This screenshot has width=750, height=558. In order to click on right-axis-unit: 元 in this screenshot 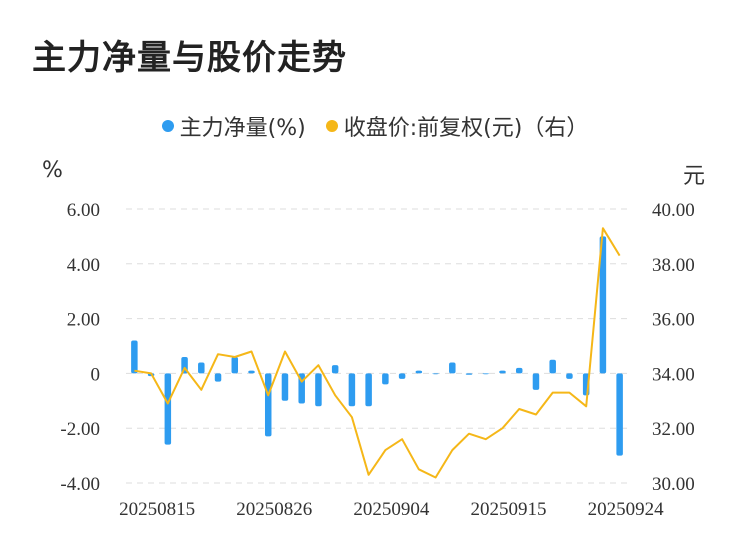, I will do `click(694, 176)`.